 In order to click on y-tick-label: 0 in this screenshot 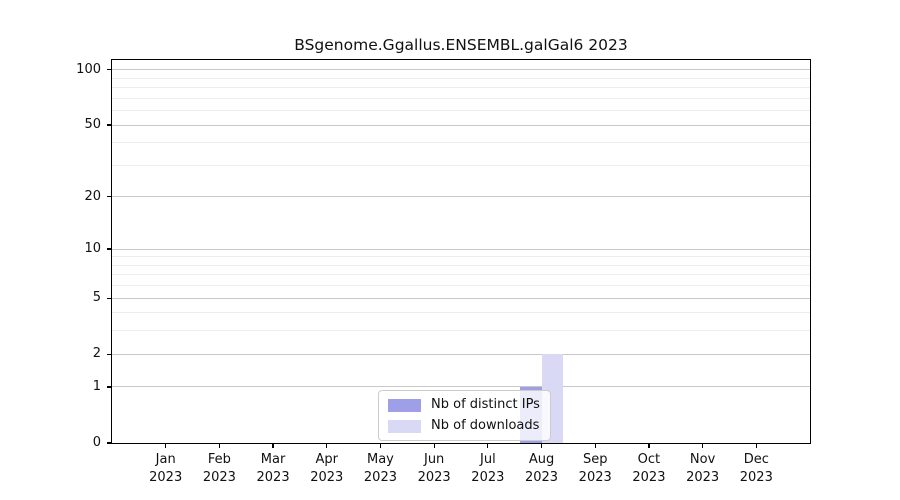, I will do `click(96, 442)`.